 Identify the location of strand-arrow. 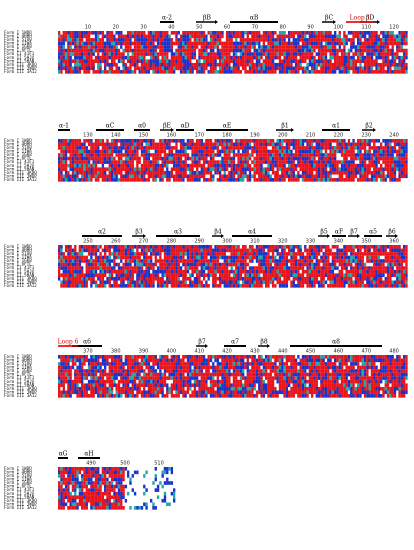
(285, 130).